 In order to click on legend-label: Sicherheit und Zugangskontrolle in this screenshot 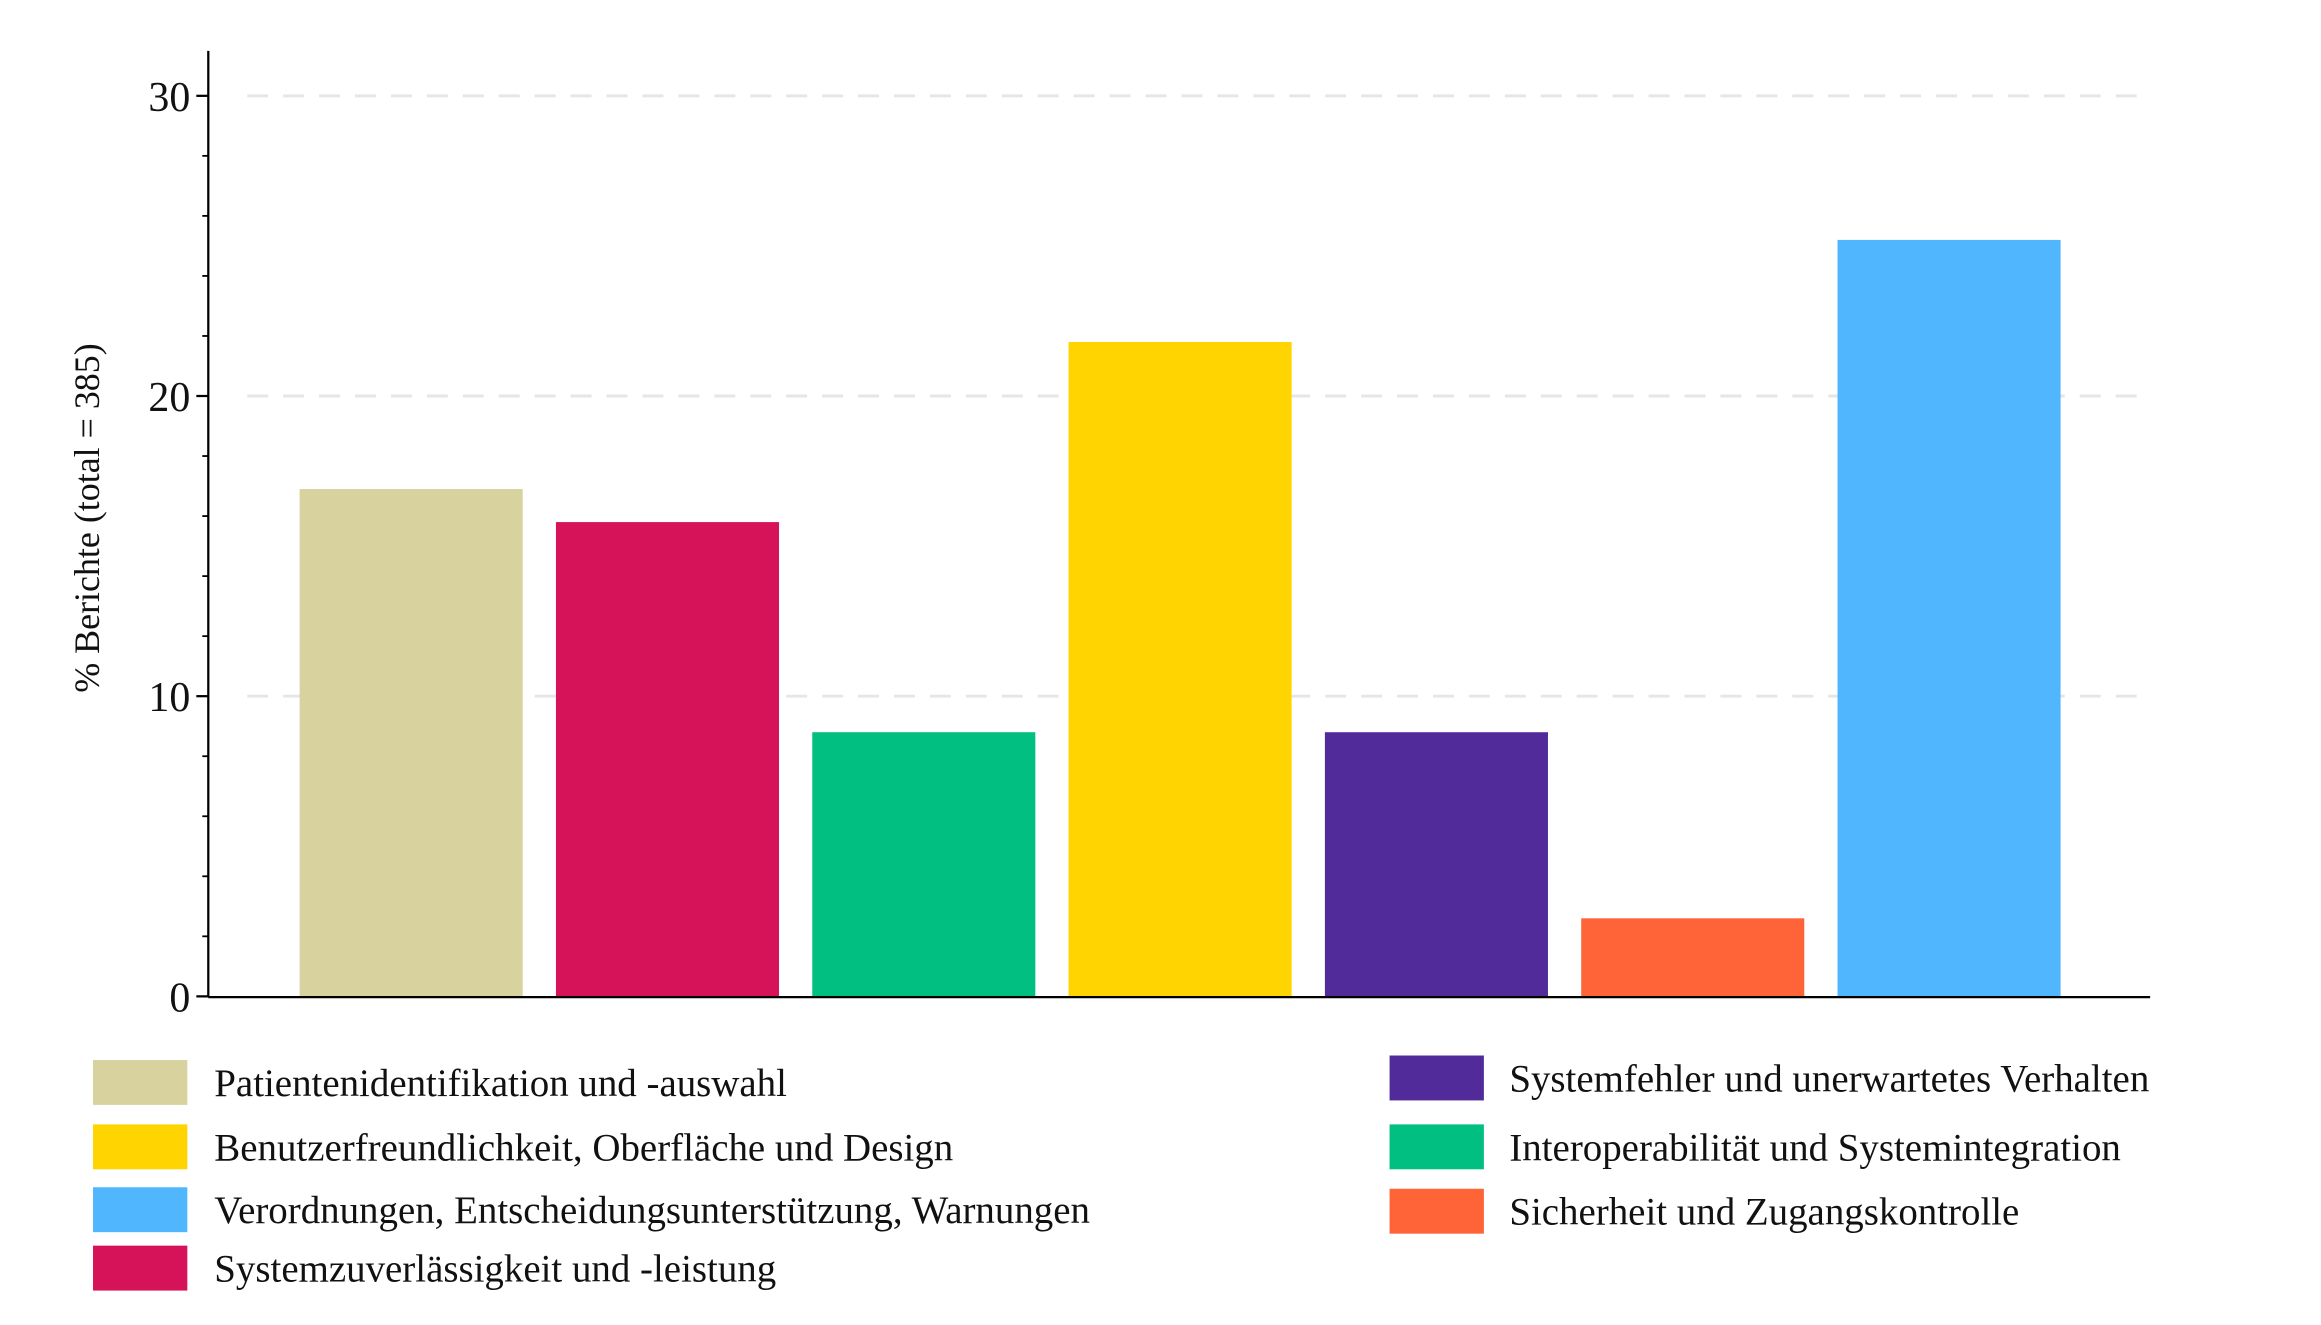, I will do `click(1764, 1212)`.